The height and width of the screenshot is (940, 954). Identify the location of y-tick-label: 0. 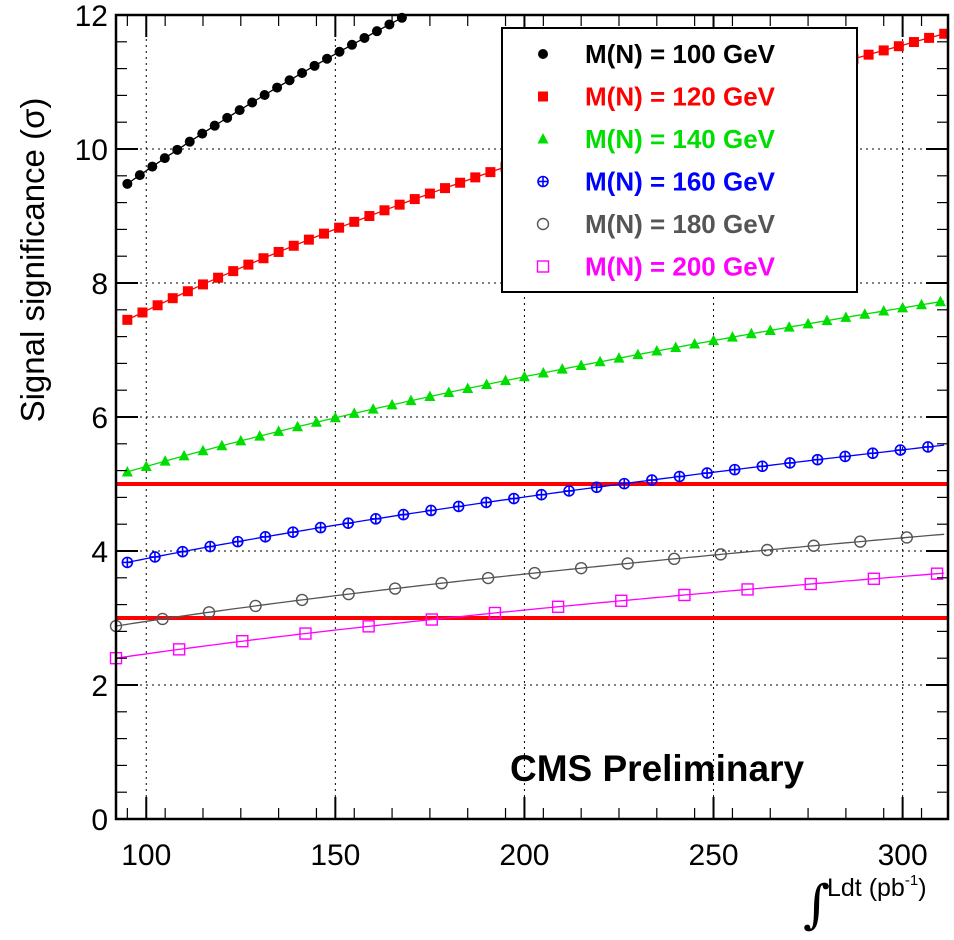
(99, 820).